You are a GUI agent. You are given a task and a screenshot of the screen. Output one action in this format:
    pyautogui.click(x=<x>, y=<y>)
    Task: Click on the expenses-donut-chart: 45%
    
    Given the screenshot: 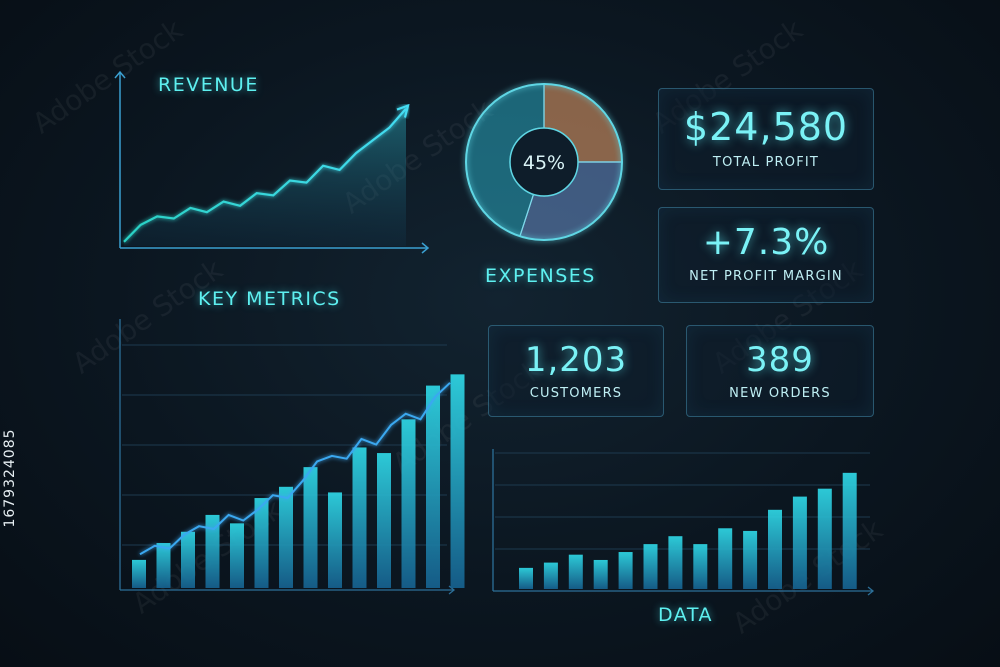 What is the action you would take?
    pyautogui.click(x=544, y=162)
    